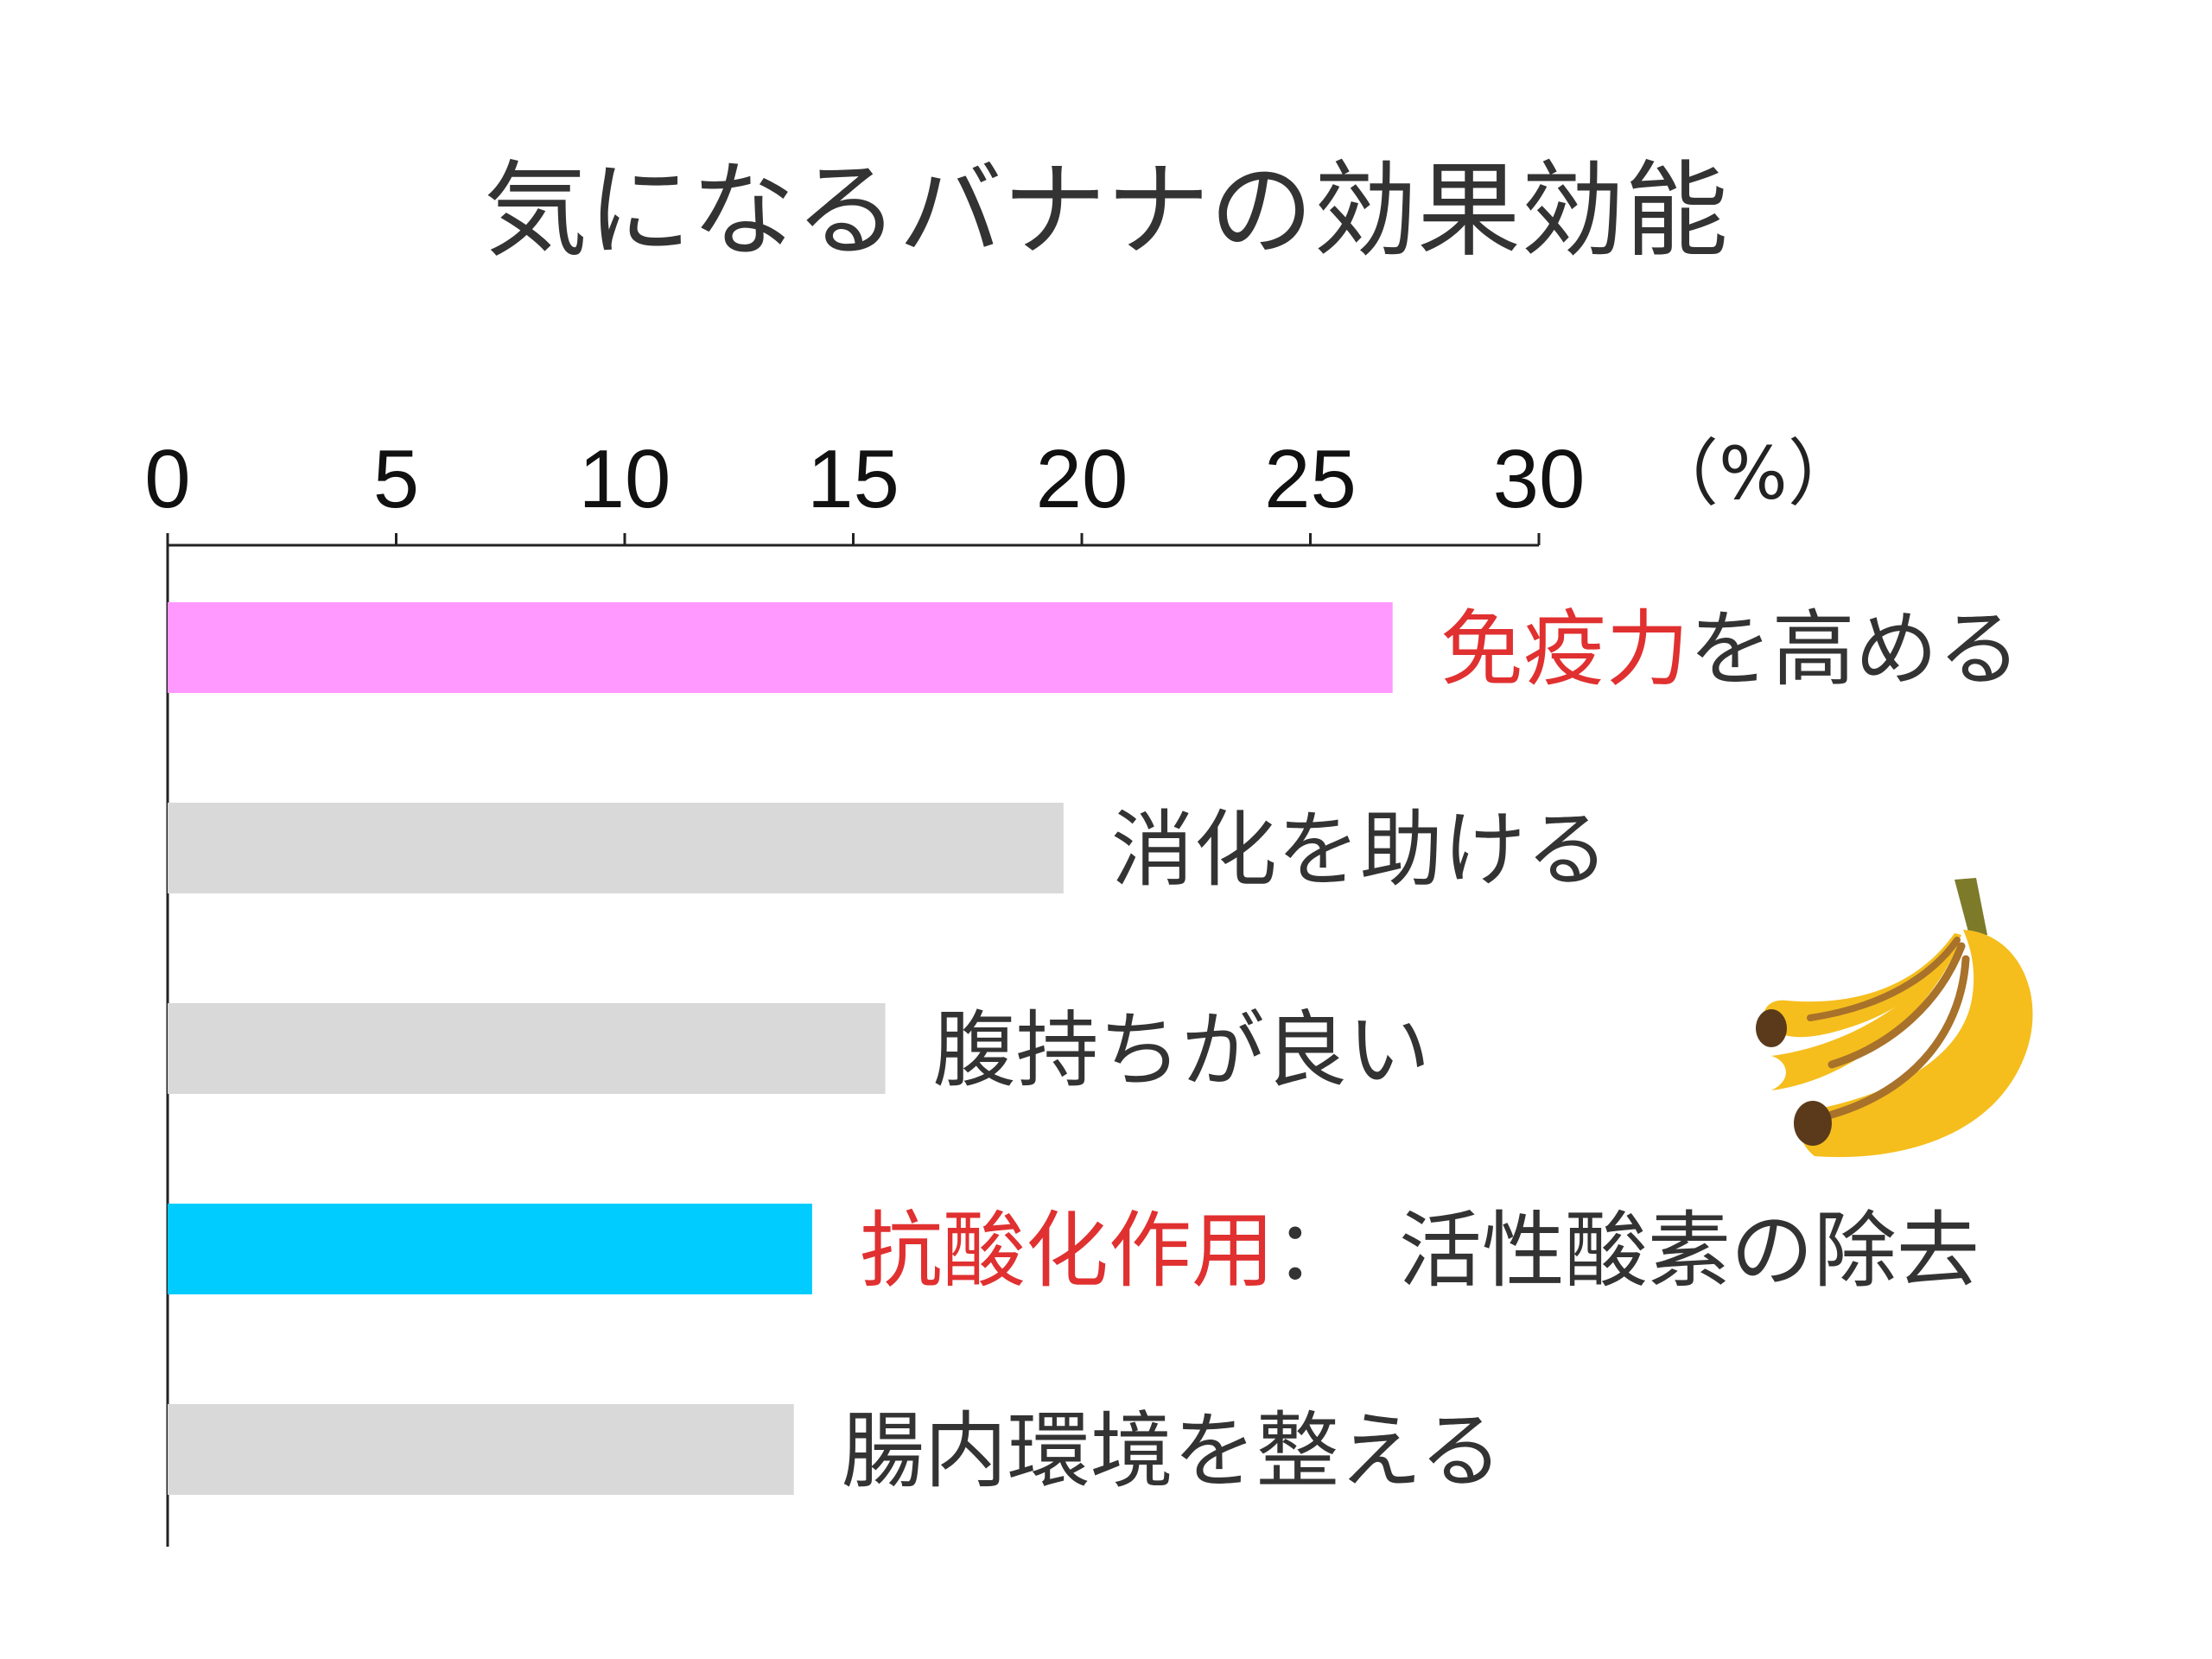 The height and width of the screenshot is (1659, 2212). I want to click on x-tick-label: 20, so click(1082, 479).